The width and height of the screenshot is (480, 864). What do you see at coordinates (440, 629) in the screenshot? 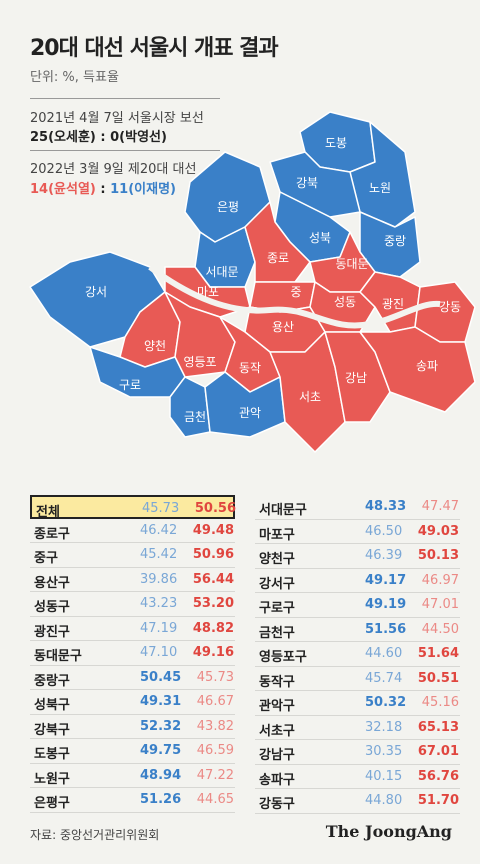
I see `yoon-sukyeol-share: 44.50` at bounding box center [440, 629].